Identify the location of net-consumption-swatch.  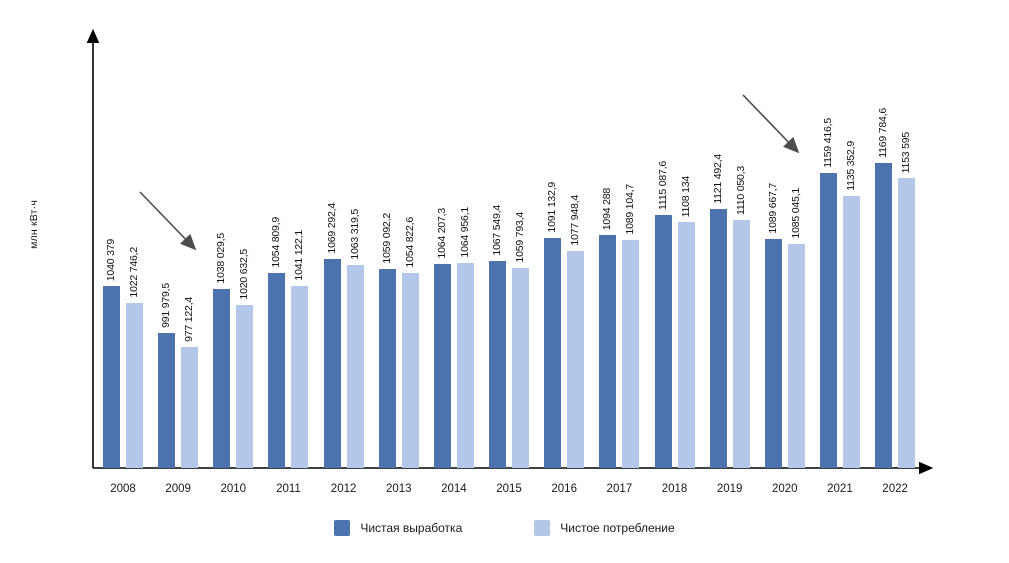
(542, 528).